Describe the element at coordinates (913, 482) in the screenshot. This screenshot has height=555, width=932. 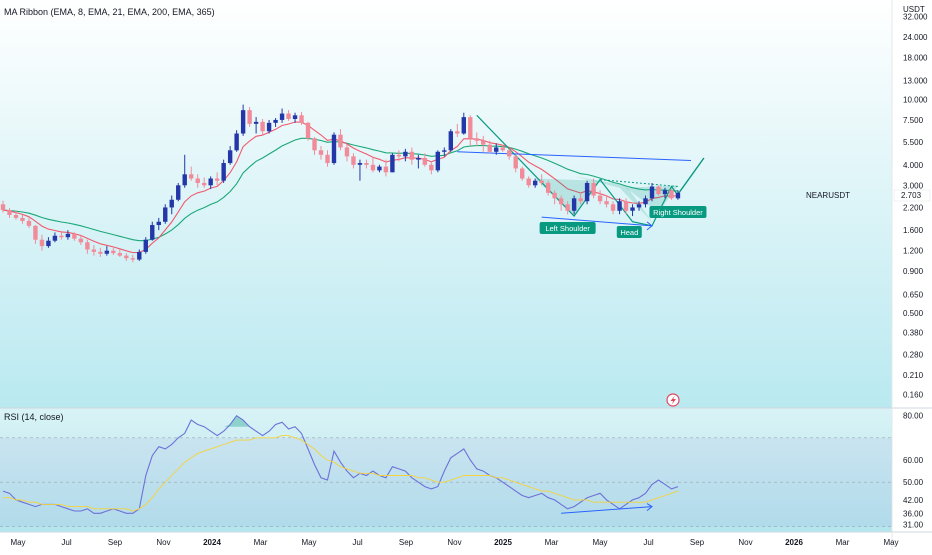
I see `rsi-tick-label: 50.00` at that location.